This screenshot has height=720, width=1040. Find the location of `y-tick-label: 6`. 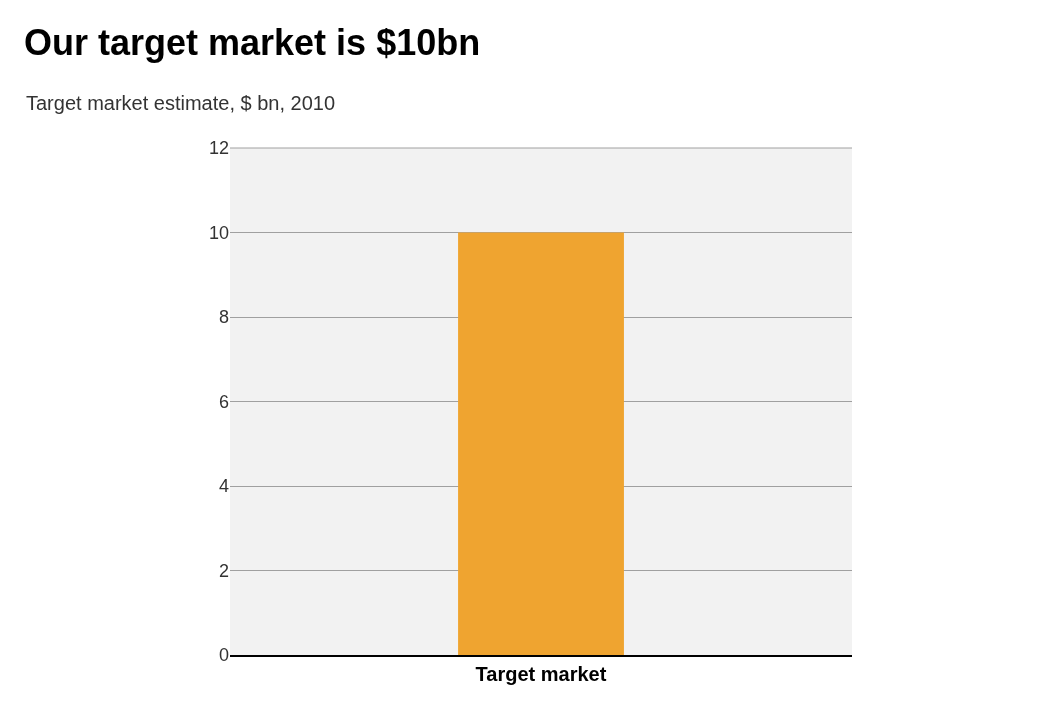

y-tick-label: 6 is located at coordinates (223, 401).